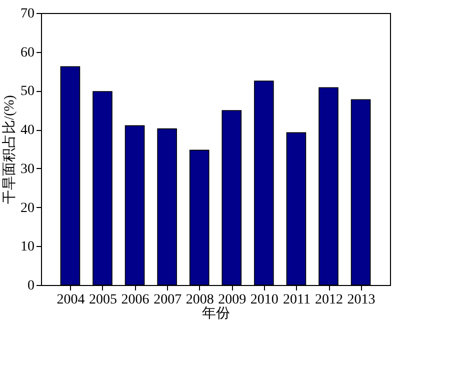 The width and height of the screenshot is (475, 373). Describe the element at coordinates (232, 300) in the screenshot. I see `x-tick-label: 2009` at that location.